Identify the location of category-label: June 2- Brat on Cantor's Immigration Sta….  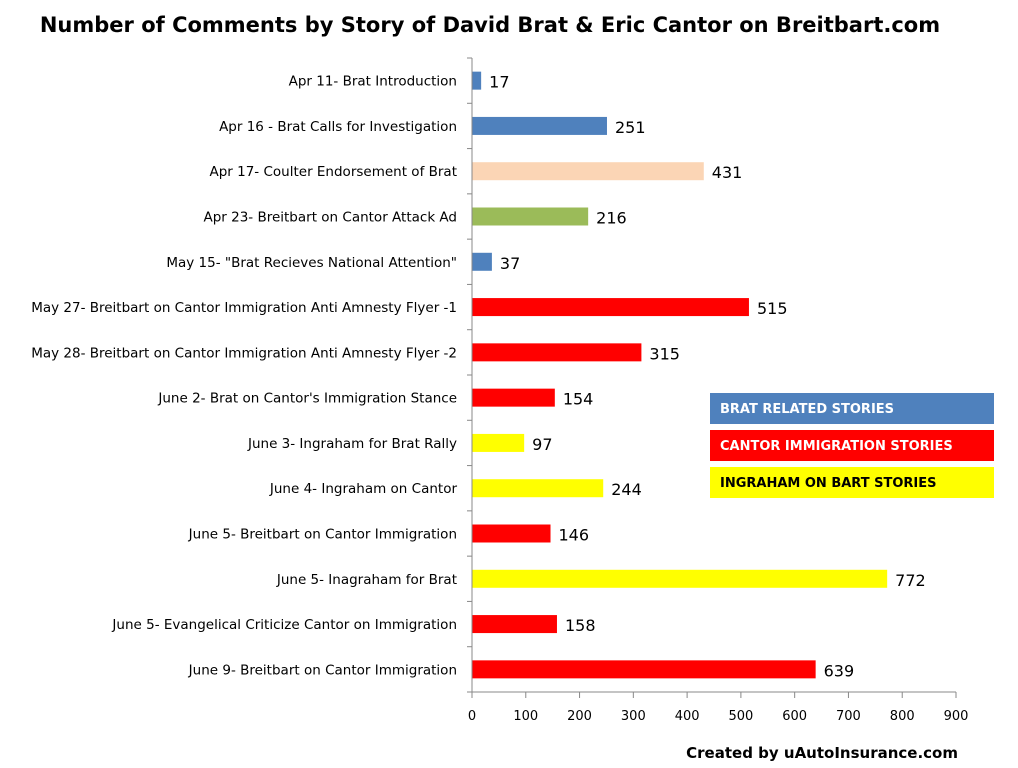
(307, 399).